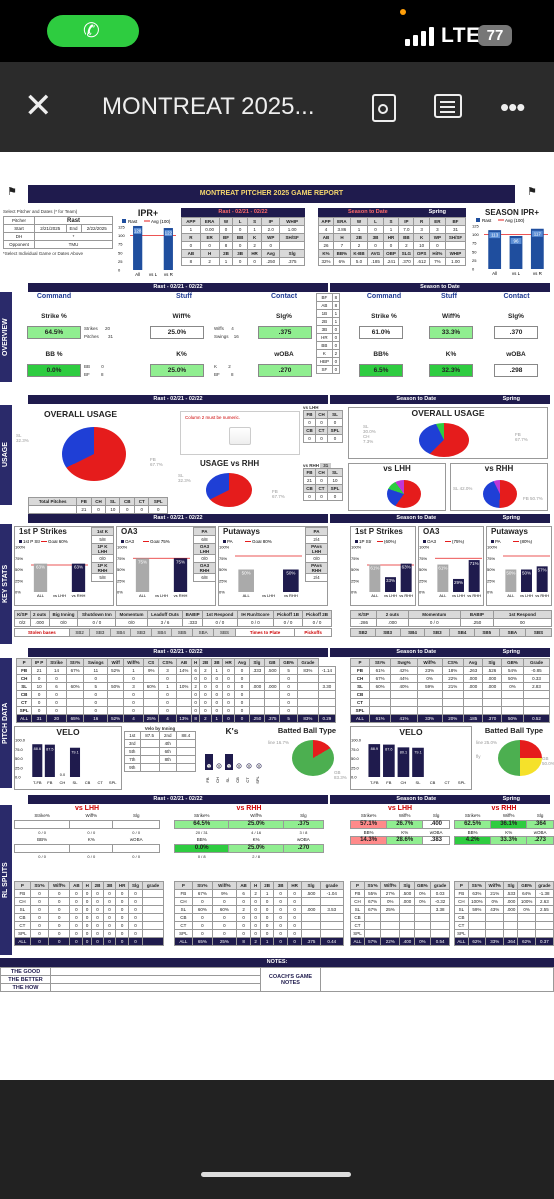 Image resolution: width=554 pixels, height=1199 pixels. What do you see at coordinates (477, 925) in the screenshot?
I see `season-rhh-pitch-table-row-cell` at bounding box center [477, 925].